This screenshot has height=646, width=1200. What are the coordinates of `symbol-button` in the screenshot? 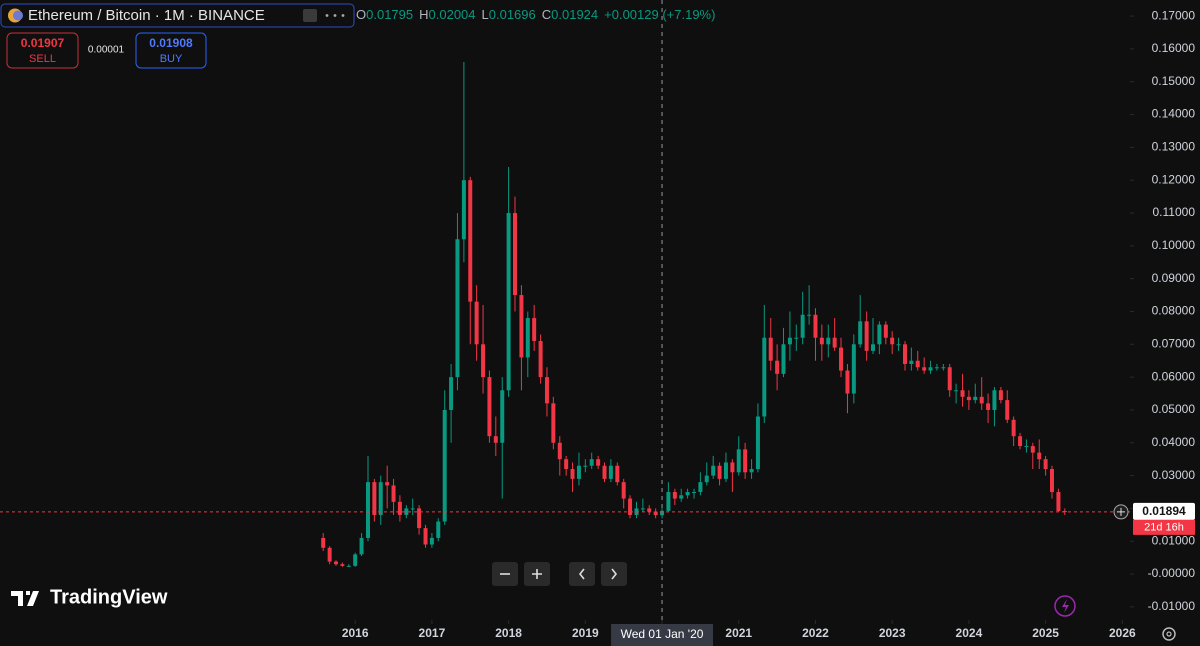 It's located at (310, 15).